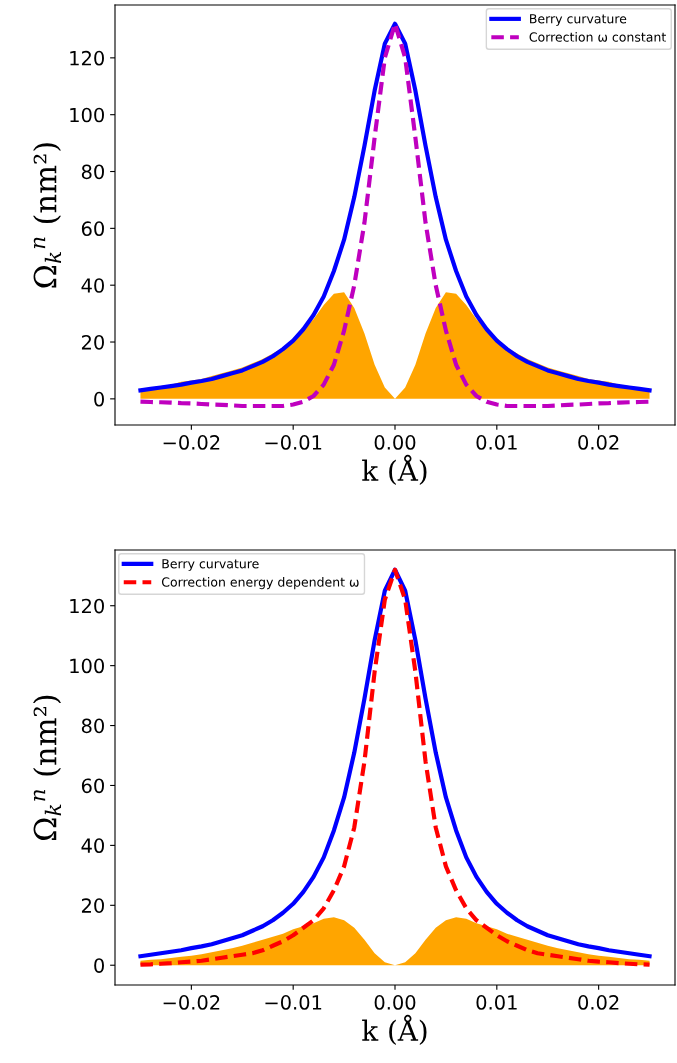 This screenshot has width=677, height=1063. What do you see at coordinates (597, 37) in the screenshot?
I see `legend-label: Correction ω constant` at bounding box center [597, 37].